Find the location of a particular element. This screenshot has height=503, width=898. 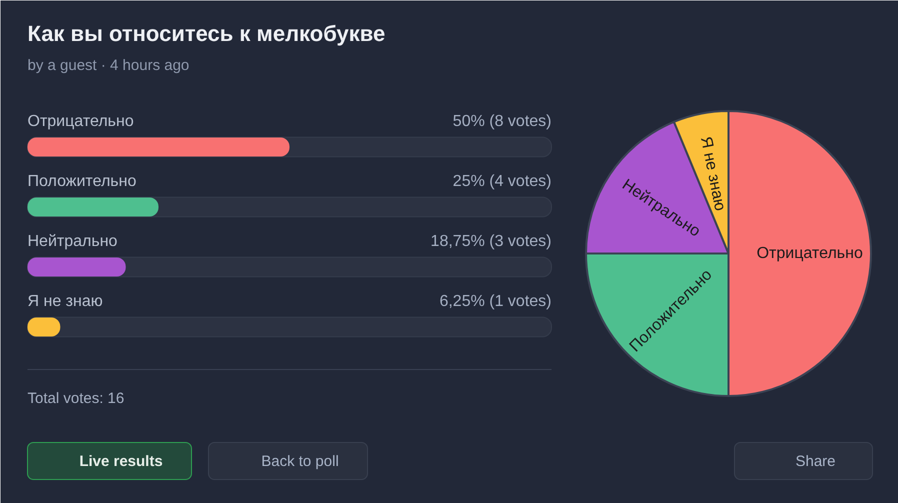

category-label: Отрицательно is located at coordinates (81, 121).